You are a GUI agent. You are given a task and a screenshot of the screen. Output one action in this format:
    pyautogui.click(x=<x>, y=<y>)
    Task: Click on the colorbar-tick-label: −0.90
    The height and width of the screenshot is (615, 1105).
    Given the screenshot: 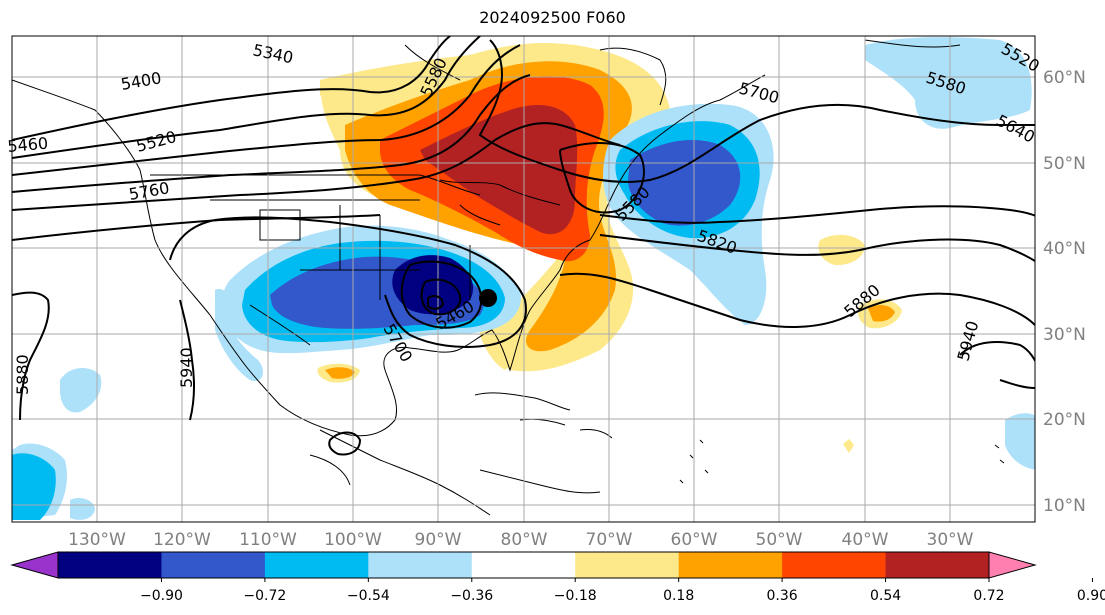 What is the action you would take?
    pyautogui.click(x=161, y=596)
    